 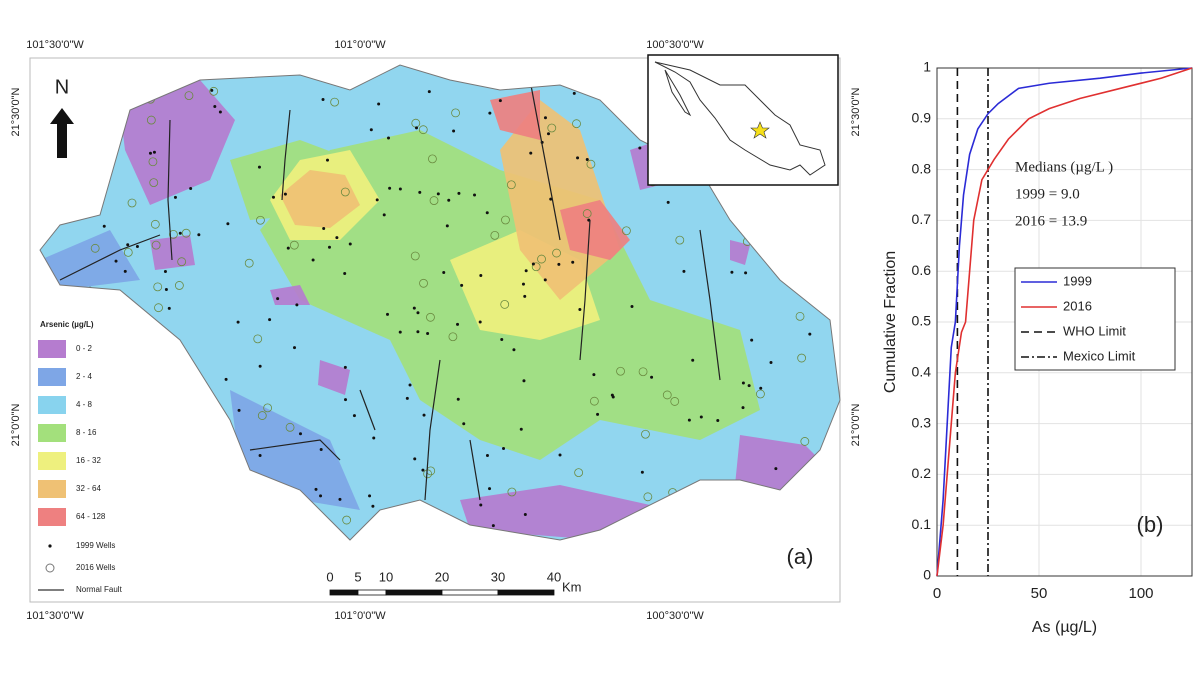 I want to click on annotation: Medians (µg/L ), so click(x=1064, y=167).